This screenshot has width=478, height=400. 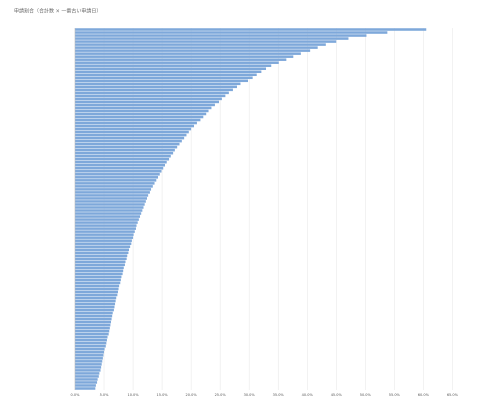 What do you see at coordinates (279, 395) in the screenshot?
I see `x-tick-label: 35.0%` at bounding box center [279, 395].